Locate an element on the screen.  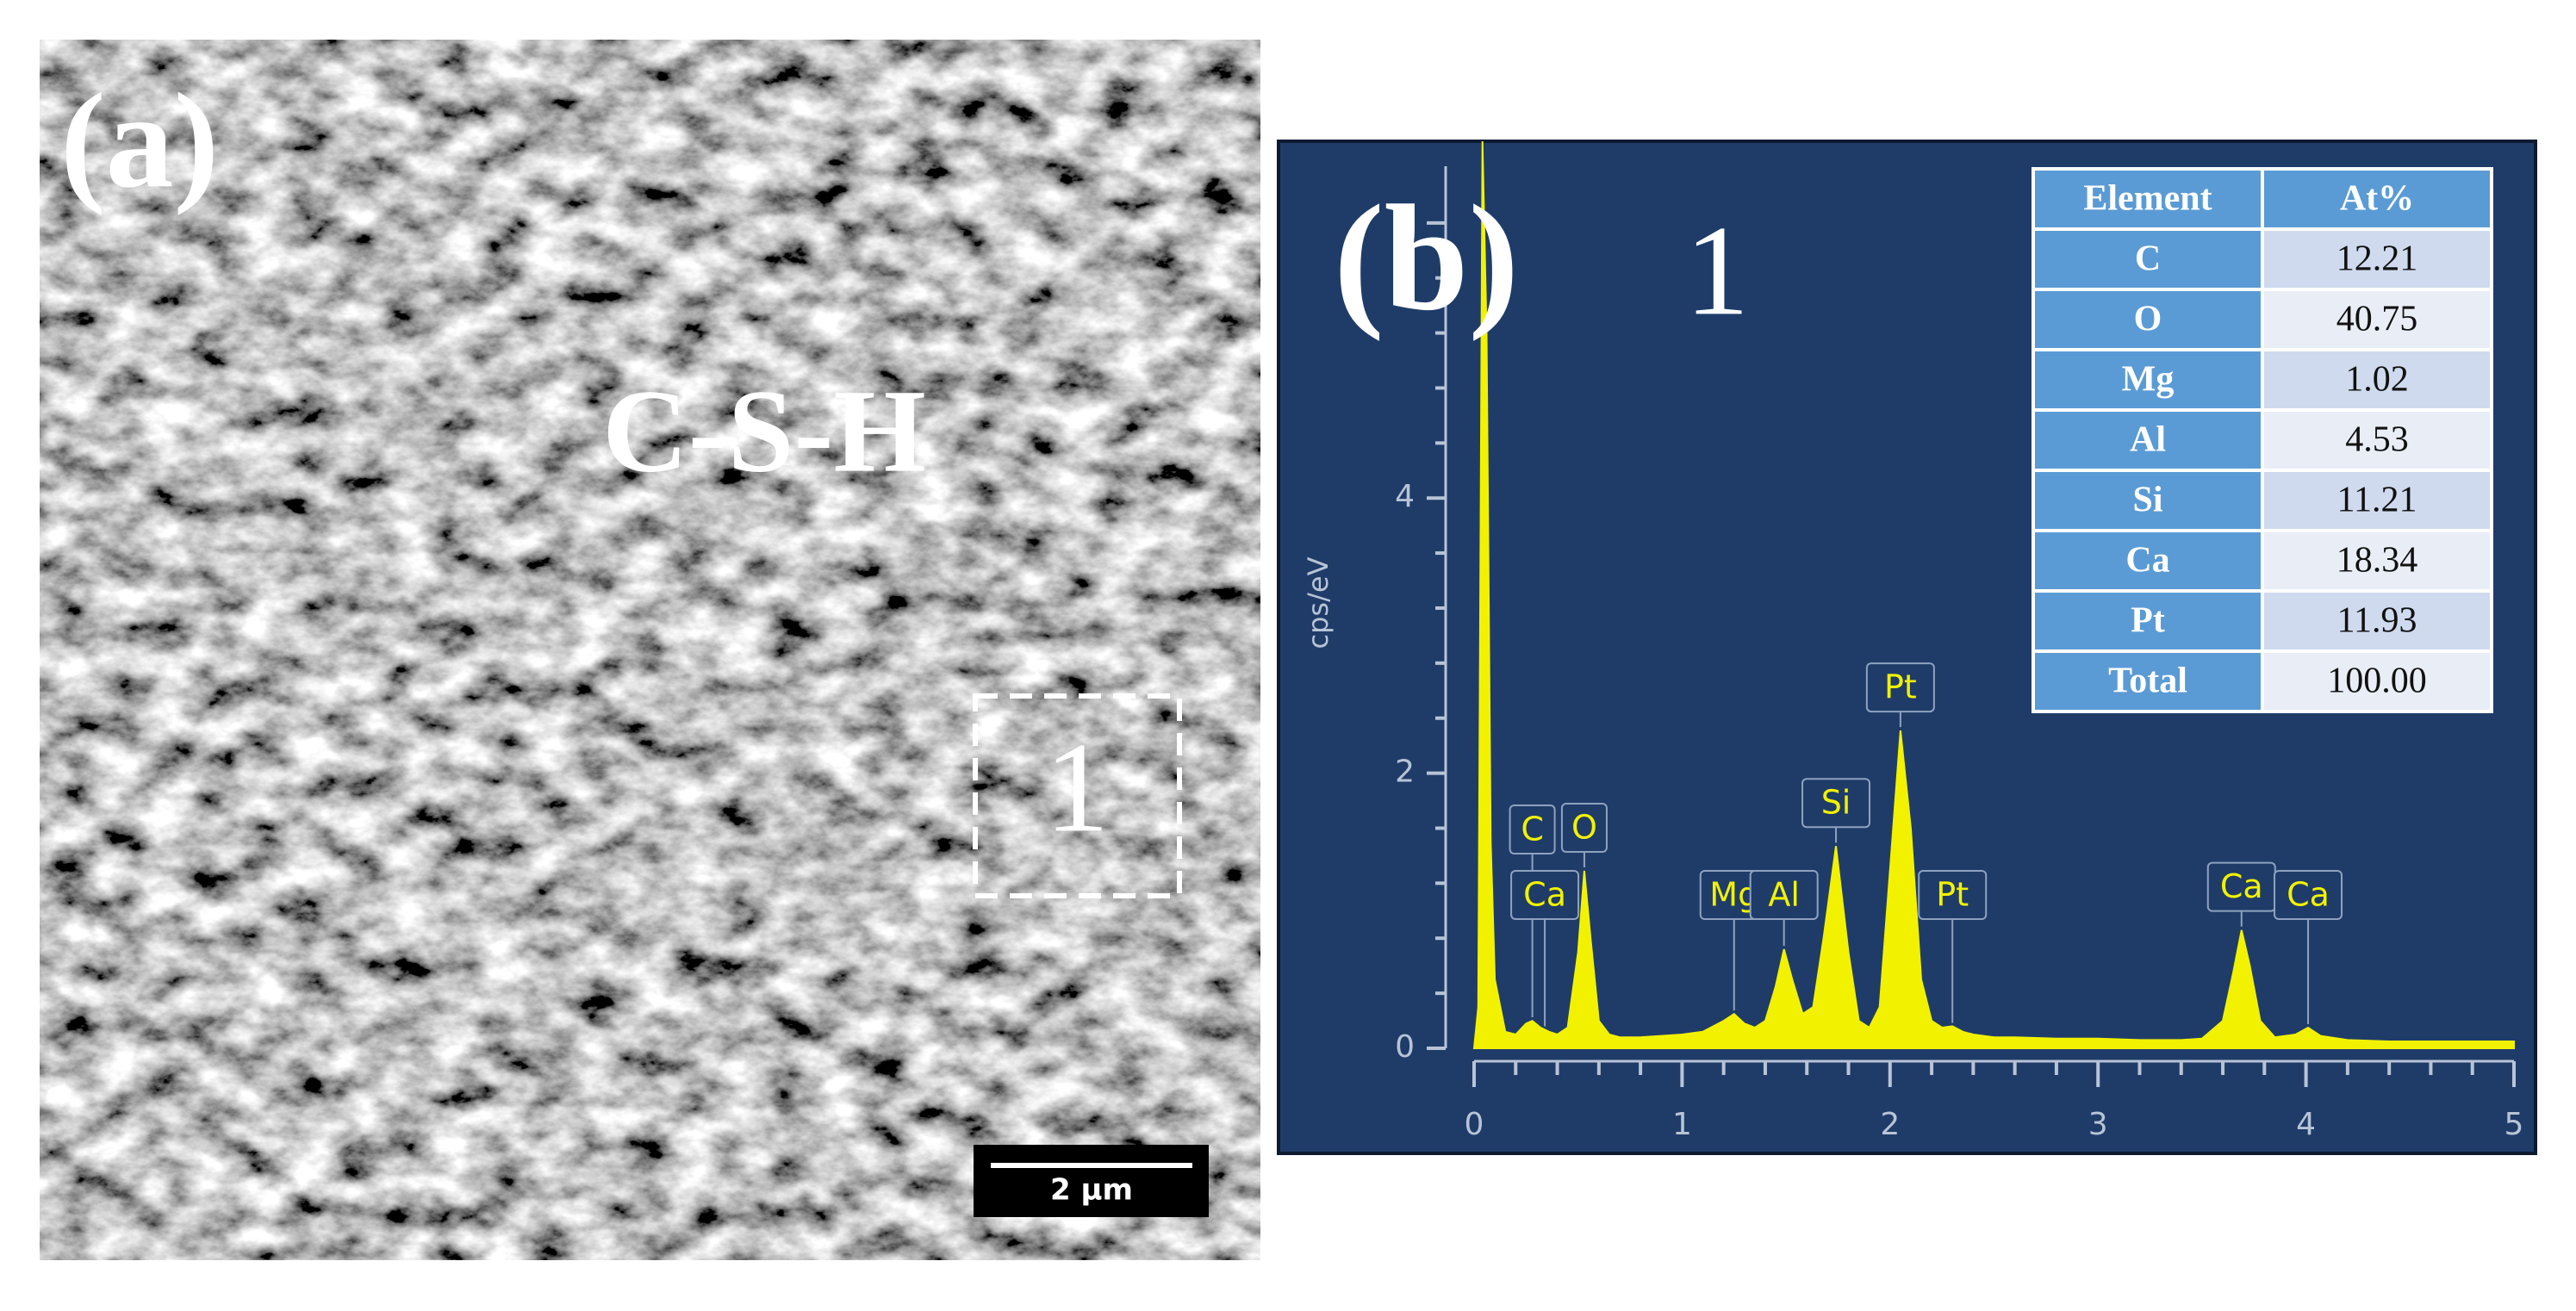
peak-label: O is located at coordinates (1584, 827).